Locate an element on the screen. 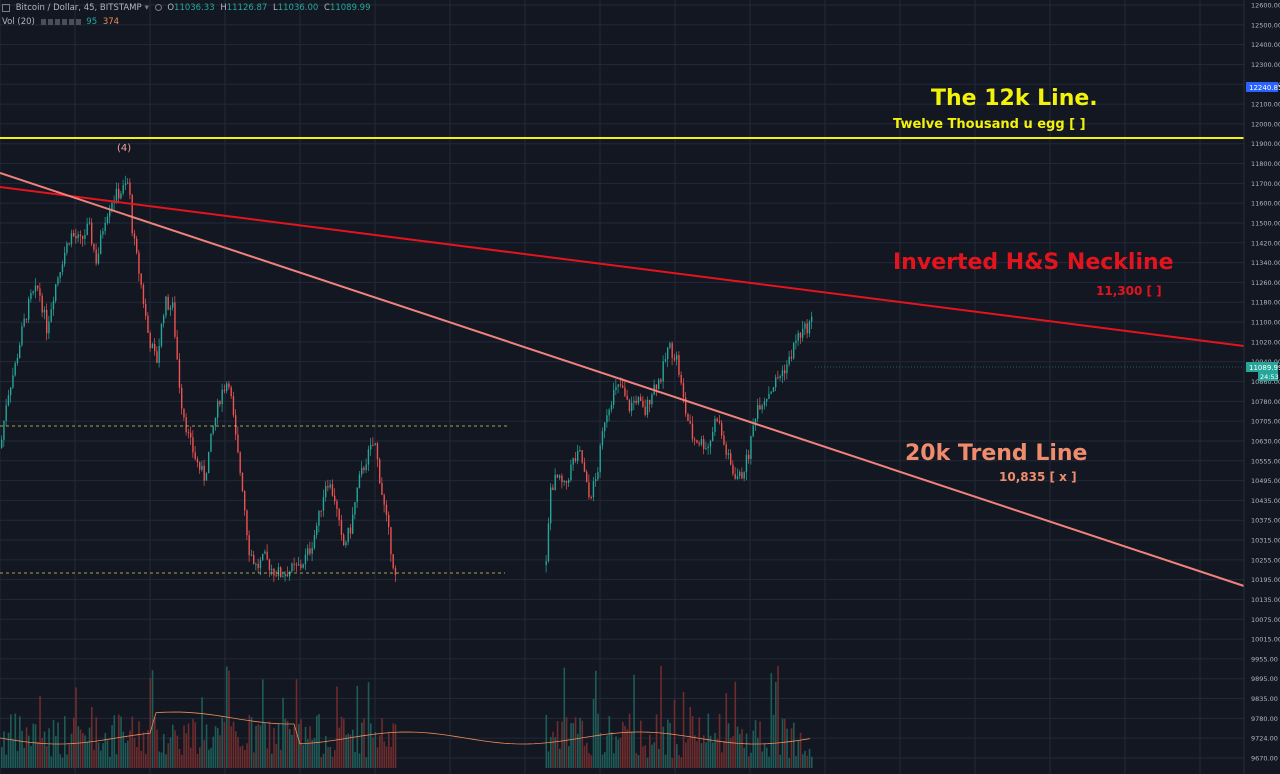 This screenshot has height=774, width=1280. trend-value: 10,835 [ x ] is located at coordinates (1038, 477).